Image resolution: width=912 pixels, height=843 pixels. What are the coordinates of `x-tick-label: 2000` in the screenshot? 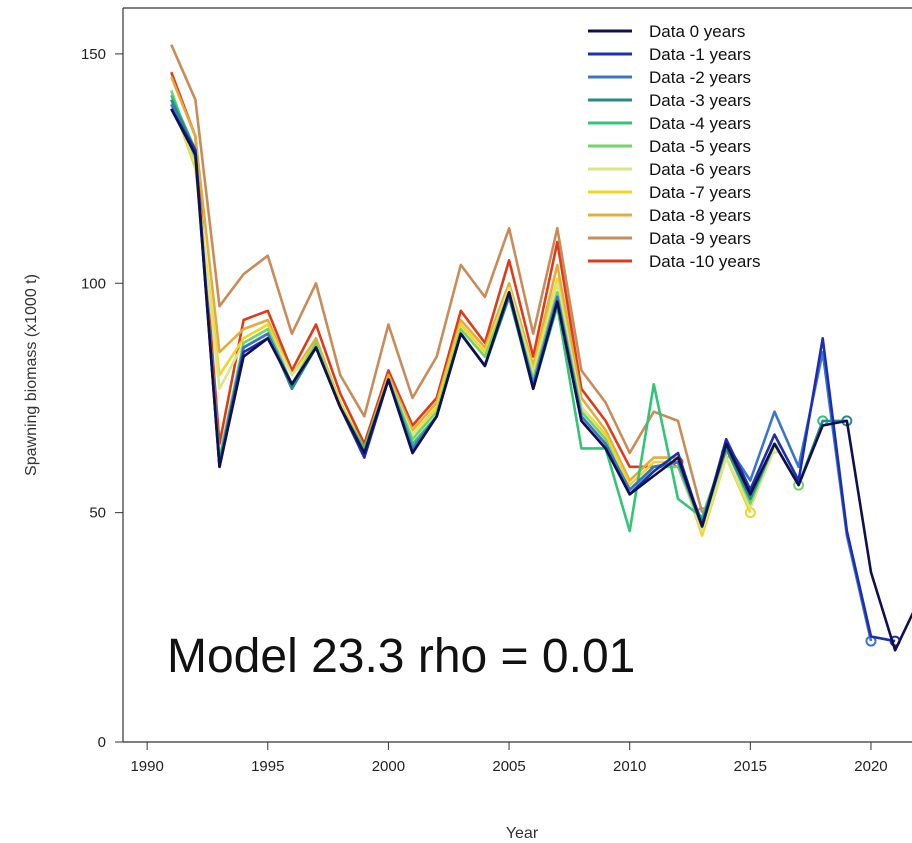 It's located at (388, 766).